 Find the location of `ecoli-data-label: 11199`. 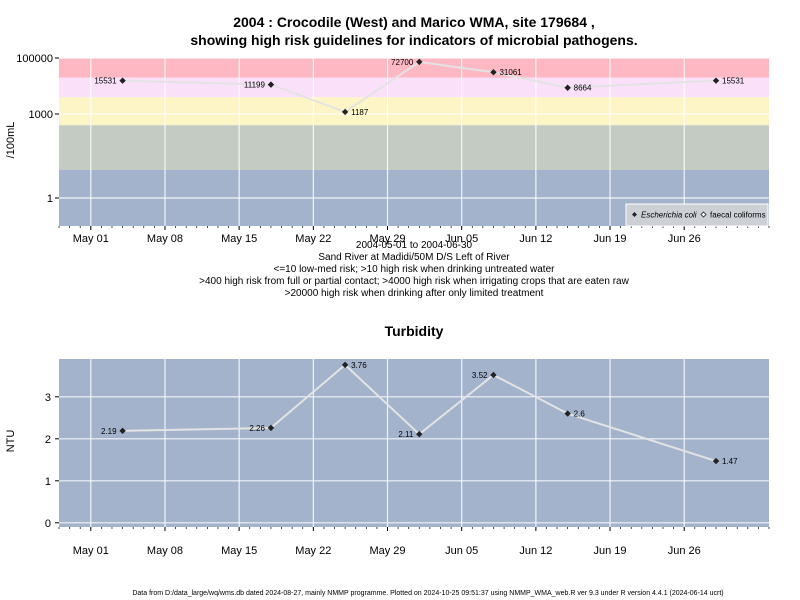

ecoli-data-label: 11199 is located at coordinates (255, 85).